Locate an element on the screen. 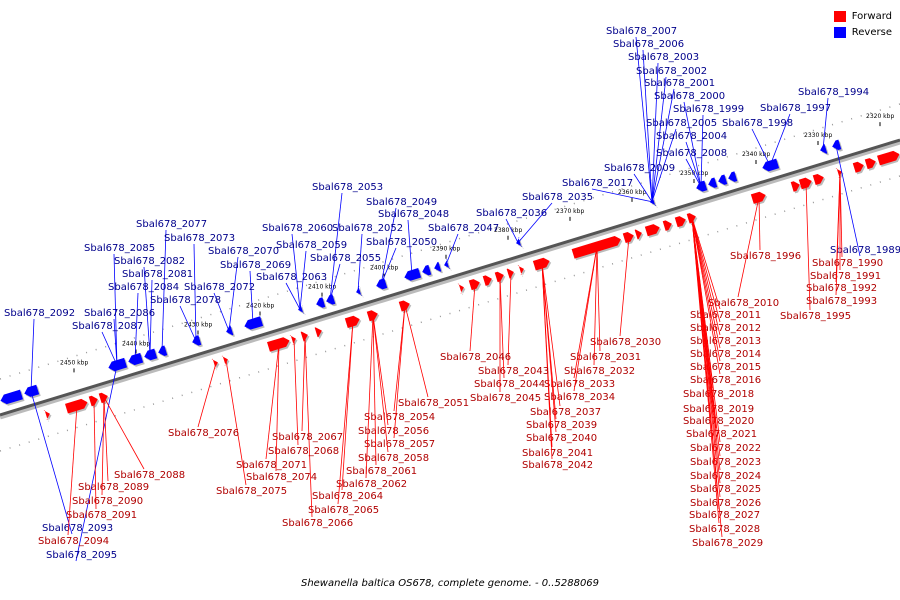 This screenshot has width=900, height=600. gene-label: Sbal678_2028 is located at coordinates (724, 529).